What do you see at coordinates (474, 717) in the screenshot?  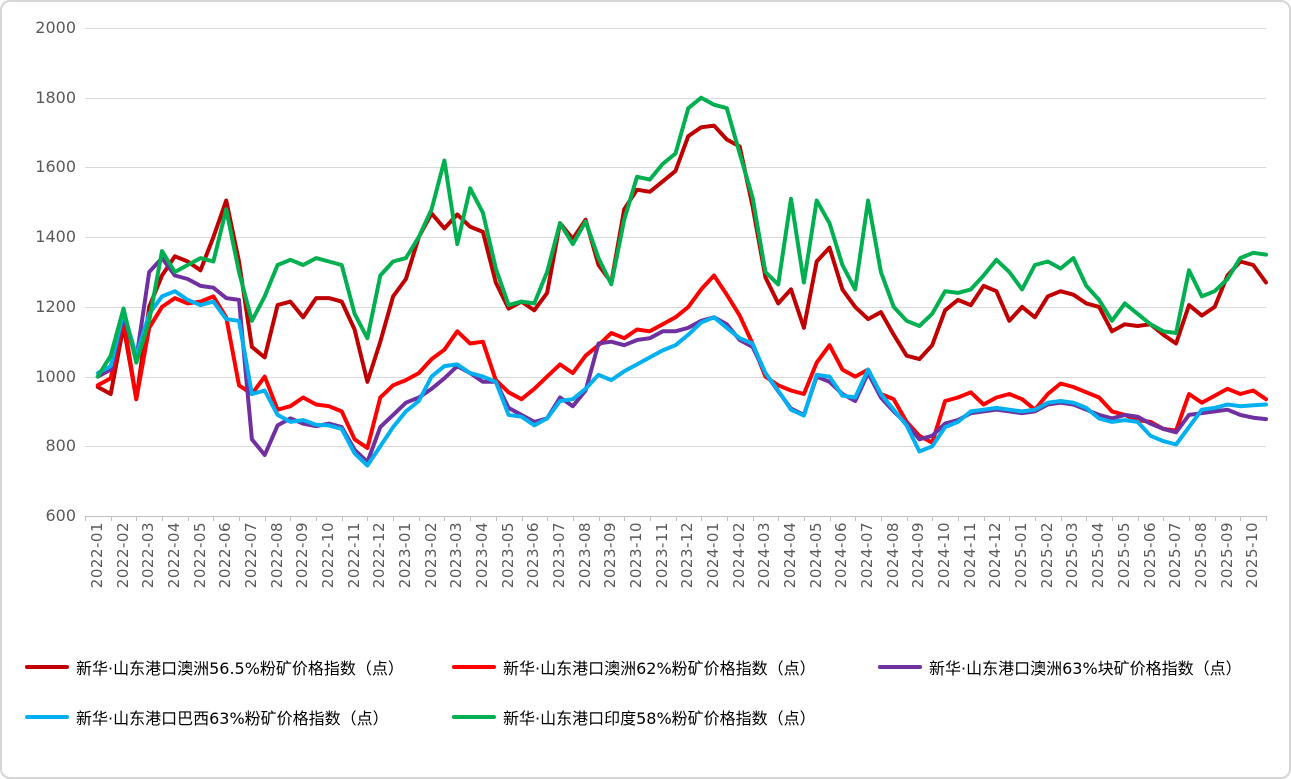 I see `legend-line-marker-in58` at bounding box center [474, 717].